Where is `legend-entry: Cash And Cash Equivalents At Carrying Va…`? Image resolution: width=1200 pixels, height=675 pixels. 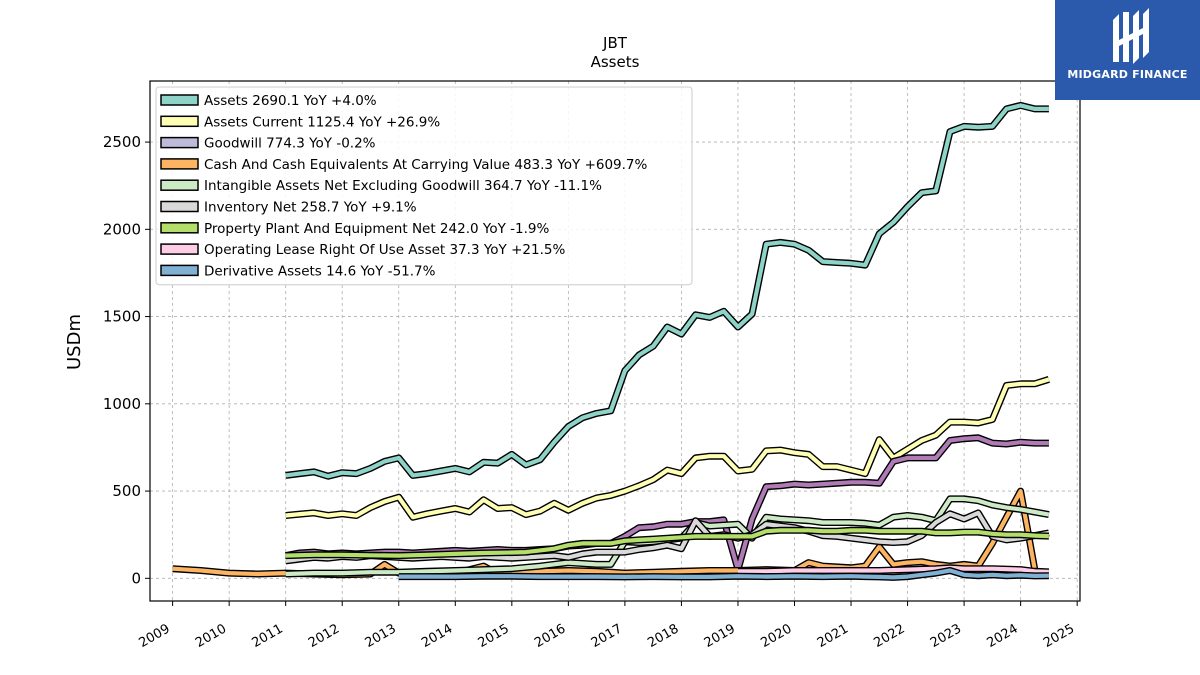
legend-entry: Cash And Cash Equivalents At Carrying Va… is located at coordinates (426, 165).